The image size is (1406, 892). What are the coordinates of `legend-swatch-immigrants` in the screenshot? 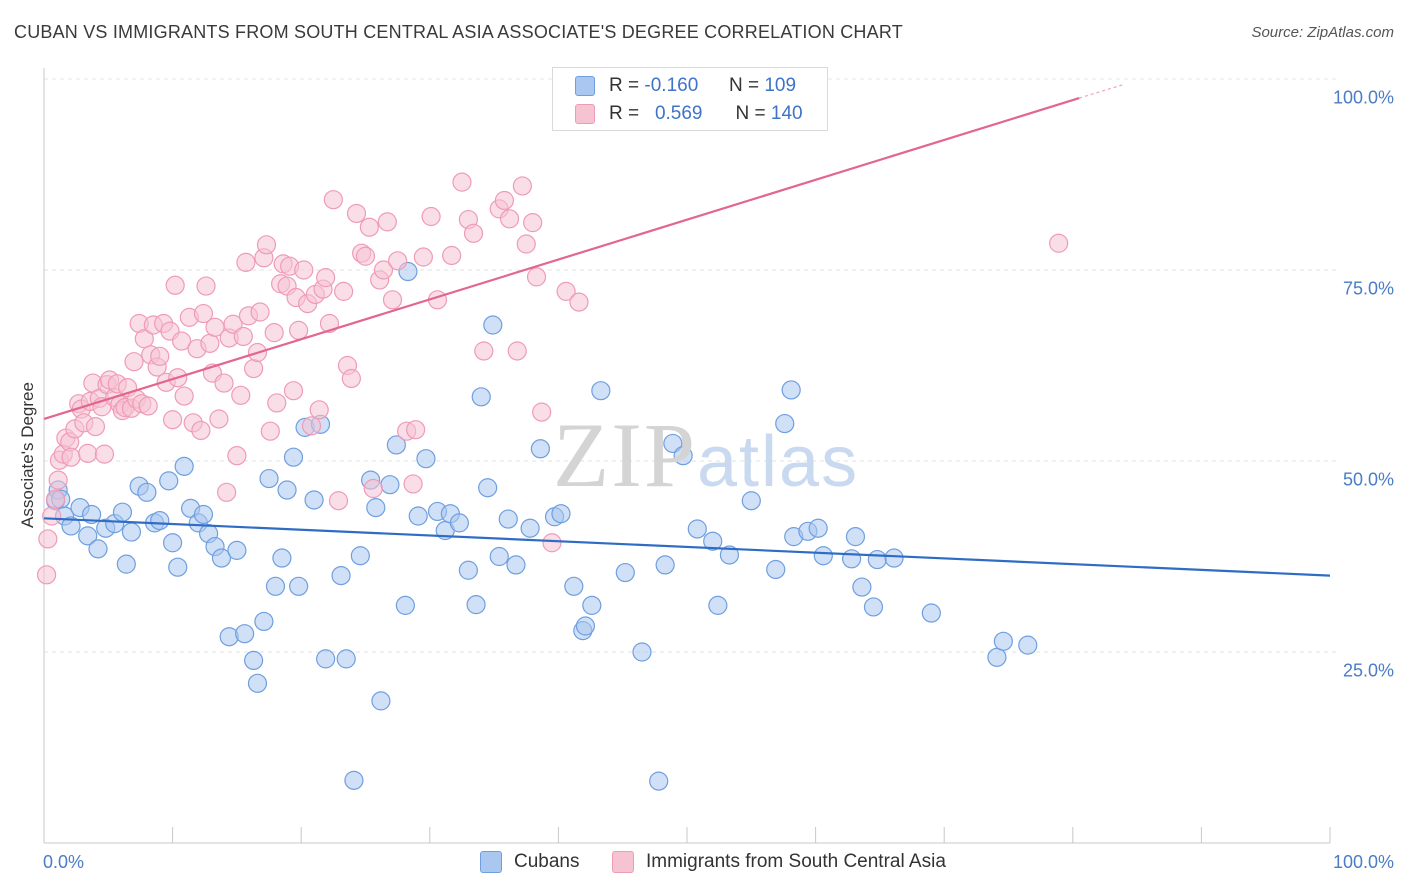 It's located at (585, 114).